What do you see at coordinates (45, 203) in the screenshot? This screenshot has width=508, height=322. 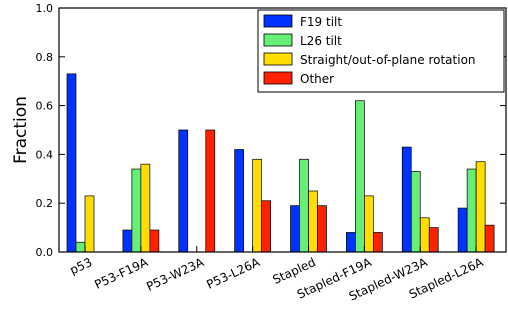 I see `y-tick-label: 0.2` at bounding box center [45, 203].